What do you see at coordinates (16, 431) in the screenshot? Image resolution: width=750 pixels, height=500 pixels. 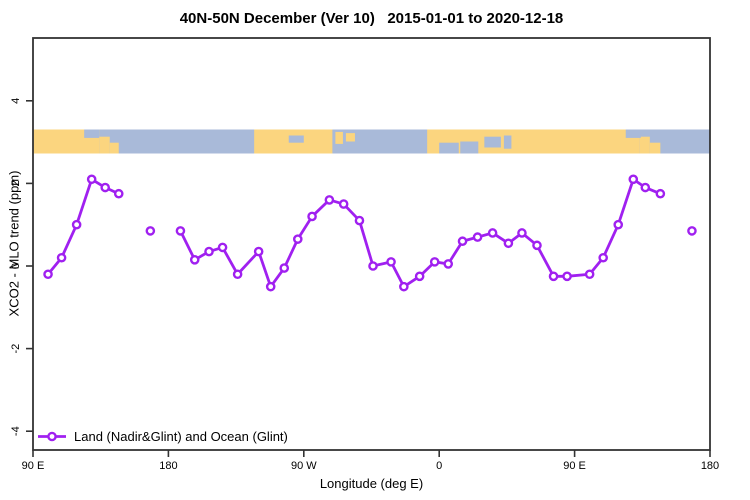 I see `y-tick-label: -4` at bounding box center [16, 431].